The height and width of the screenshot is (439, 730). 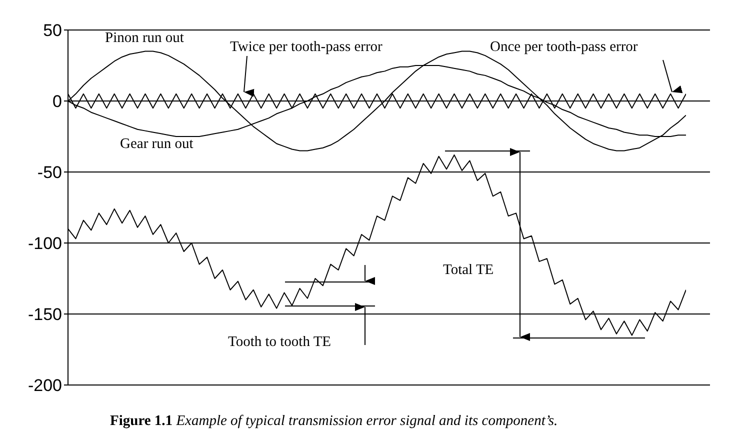 What do you see at coordinates (52, 30) in the screenshot?
I see `y-tick-label: 50` at bounding box center [52, 30].